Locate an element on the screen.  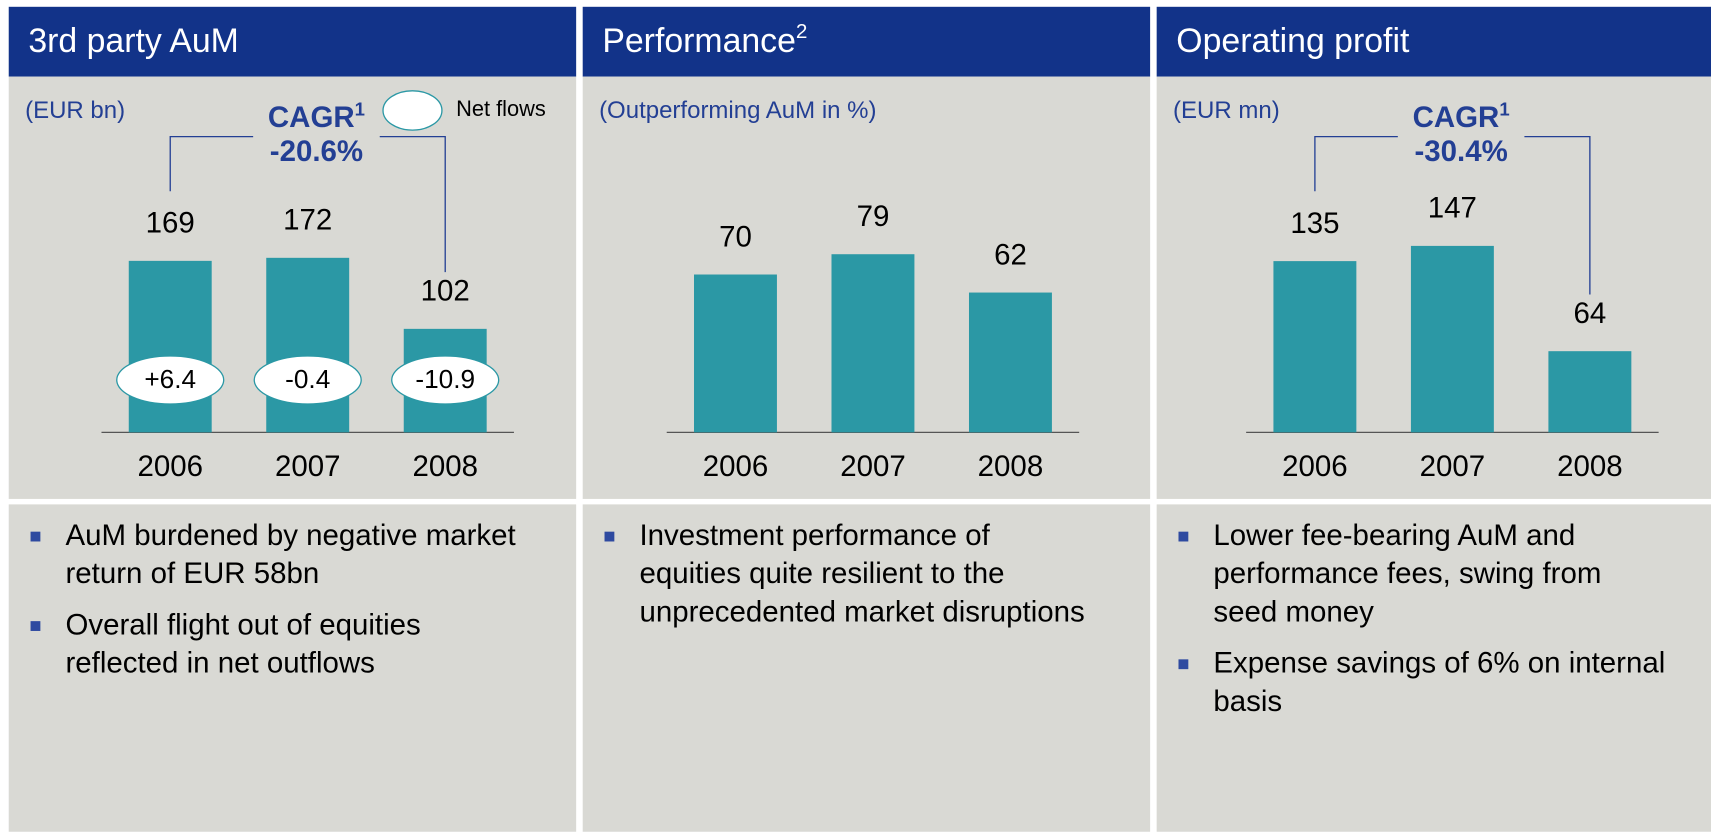
value-label: 64 is located at coordinates (1589, 313).